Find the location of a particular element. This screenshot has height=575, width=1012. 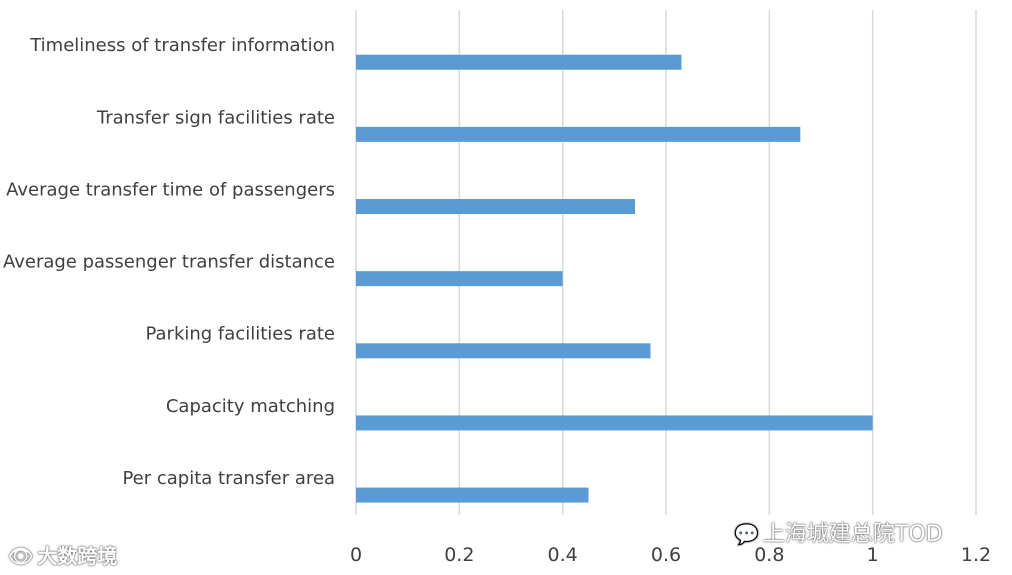

watermark-left-text: 大数跨境 is located at coordinates (77, 556).